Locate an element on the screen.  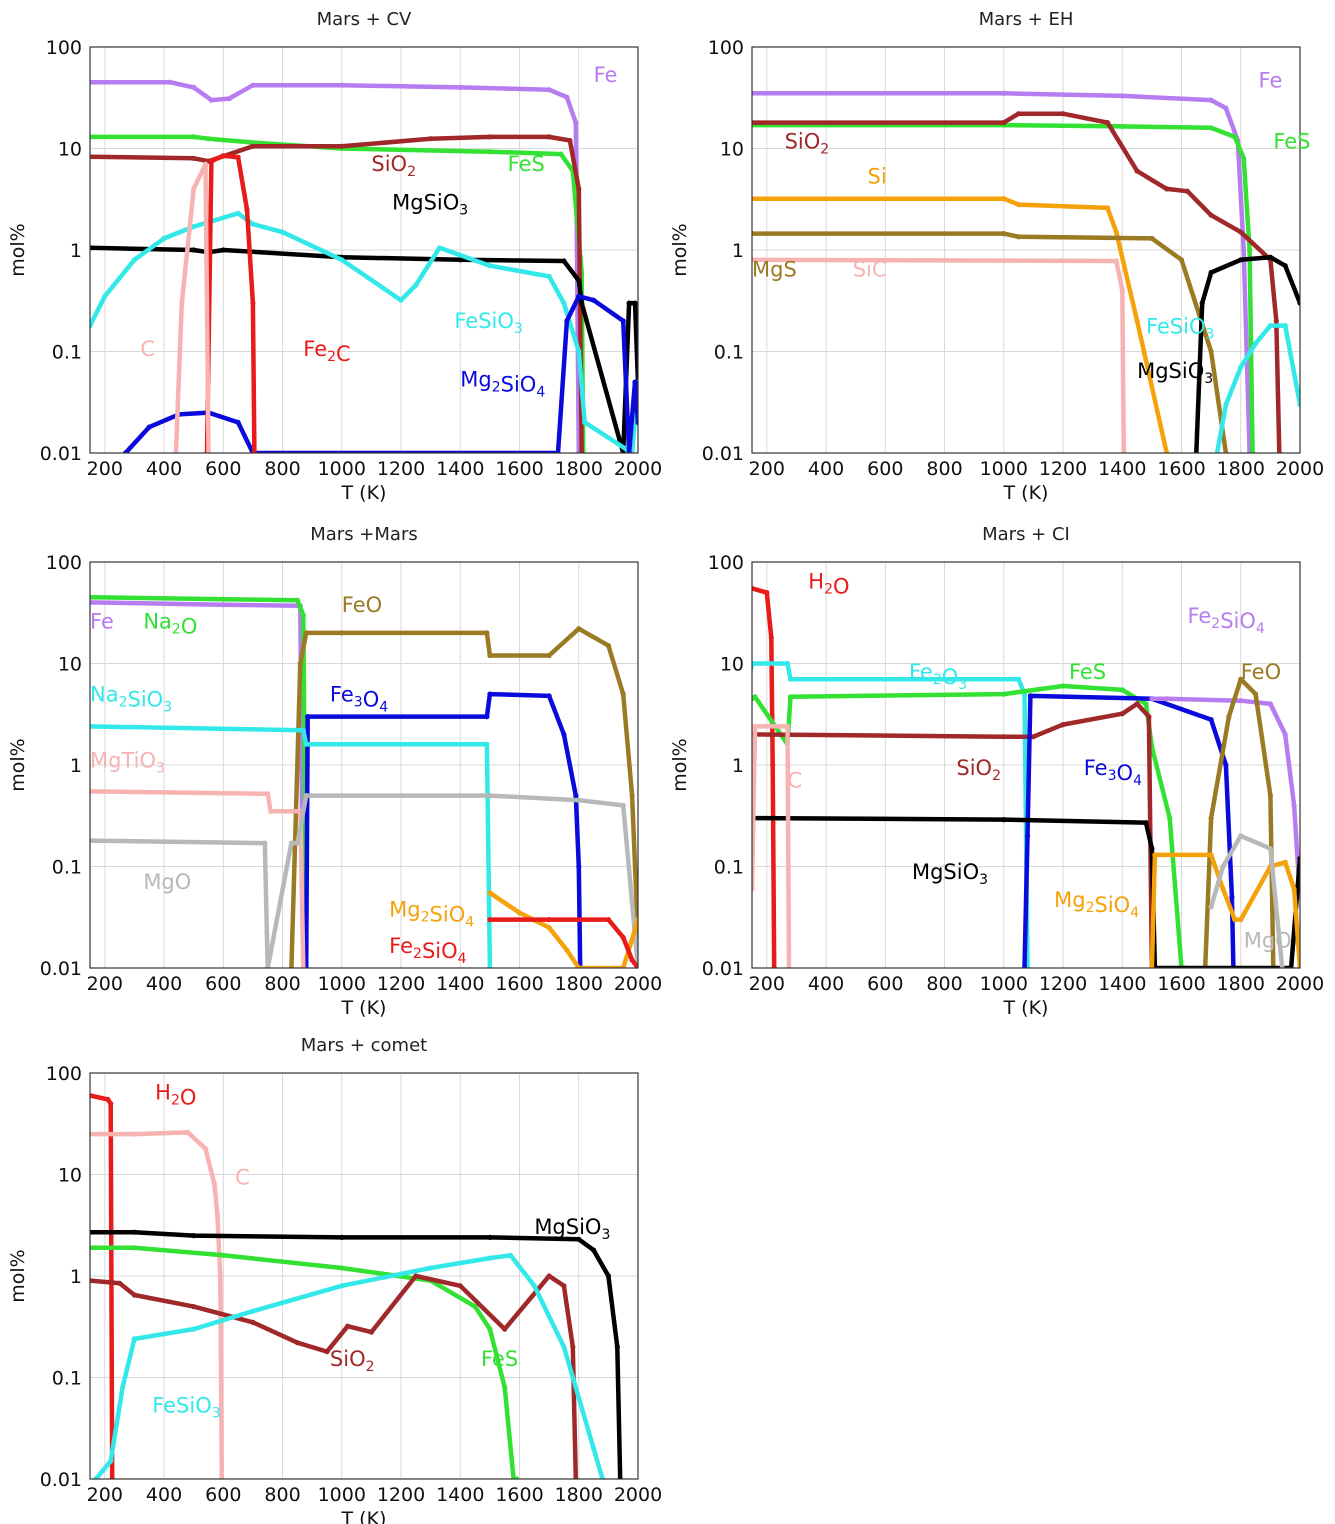
plot-frame is located at coordinates (364, 250).